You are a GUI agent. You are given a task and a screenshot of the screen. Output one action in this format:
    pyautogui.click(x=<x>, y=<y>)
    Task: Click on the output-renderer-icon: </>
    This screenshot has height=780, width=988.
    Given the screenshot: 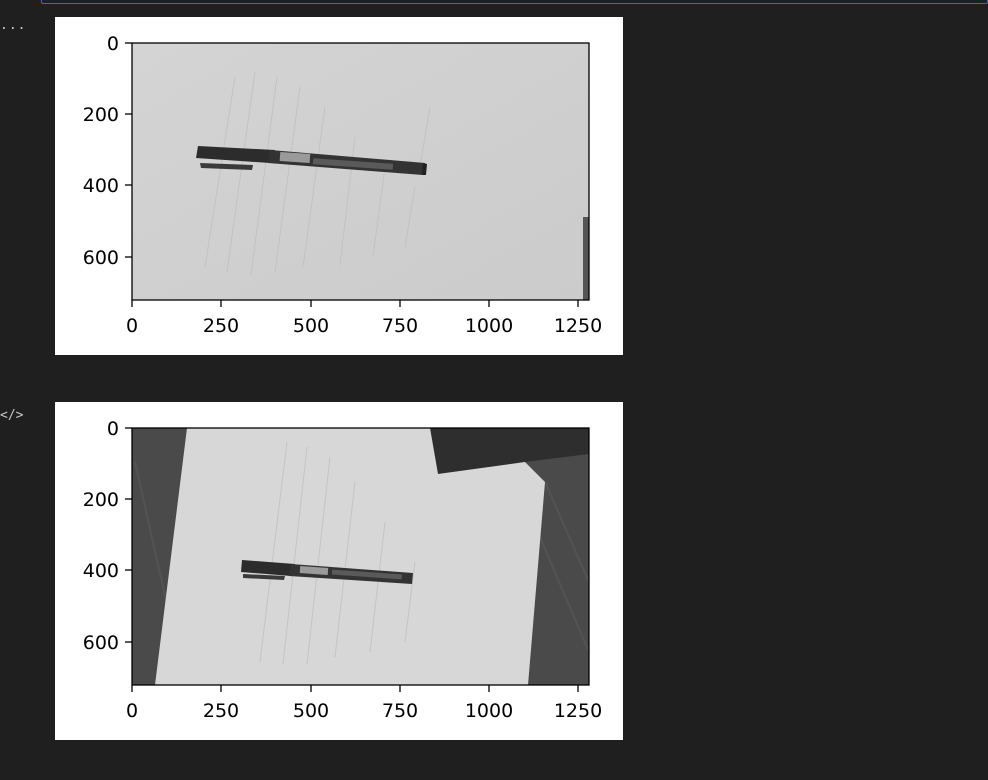 What is the action you would take?
    pyautogui.click(x=12, y=415)
    